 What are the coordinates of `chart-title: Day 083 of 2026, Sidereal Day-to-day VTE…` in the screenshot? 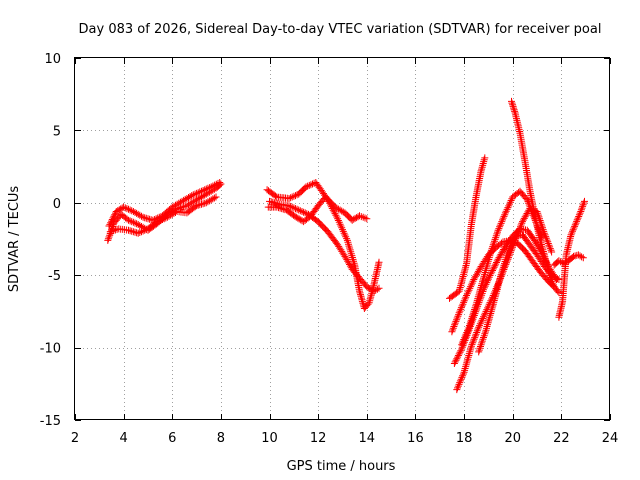 It's located at (340, 29).